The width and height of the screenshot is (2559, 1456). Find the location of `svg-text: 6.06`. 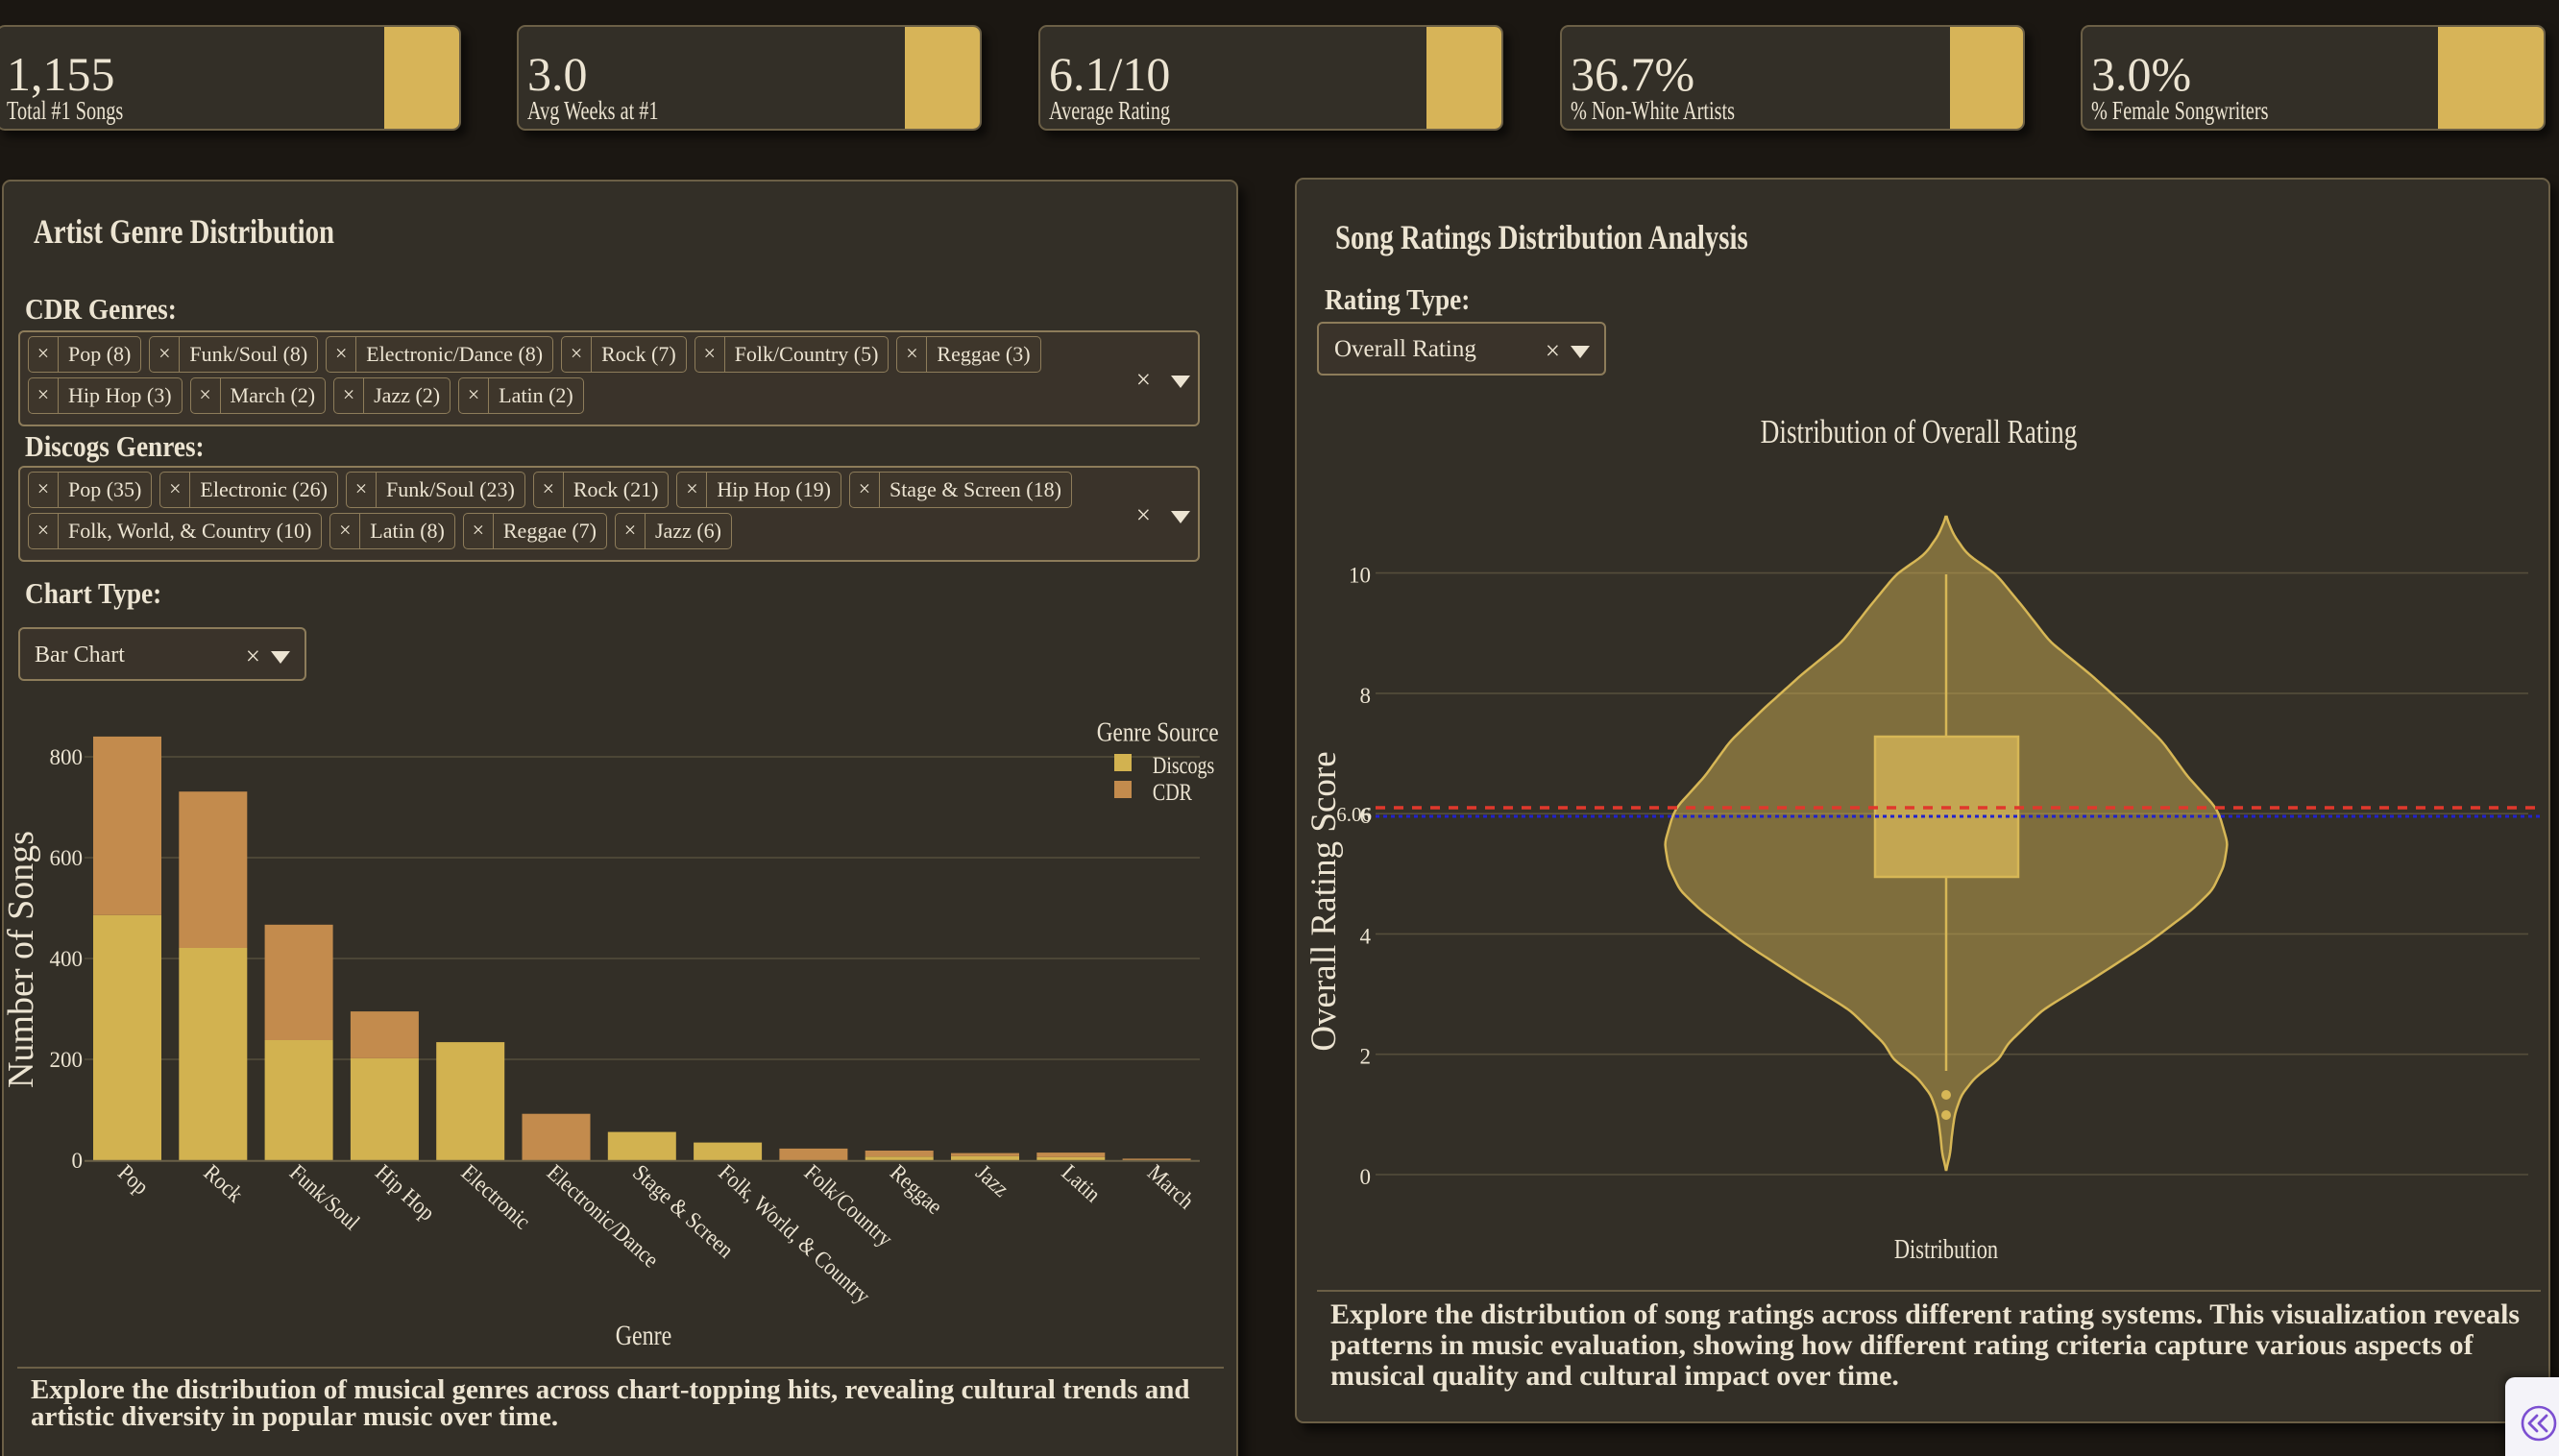

svg-text: 6.06 is located at coordinates (1354, 815).